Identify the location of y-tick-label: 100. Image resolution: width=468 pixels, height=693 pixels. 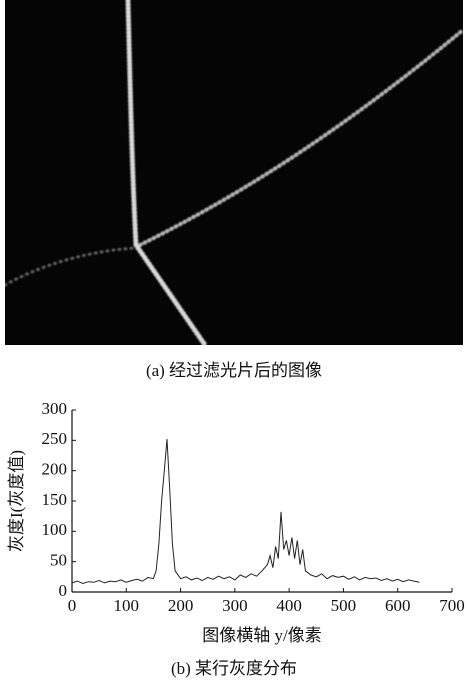
(55, 529).